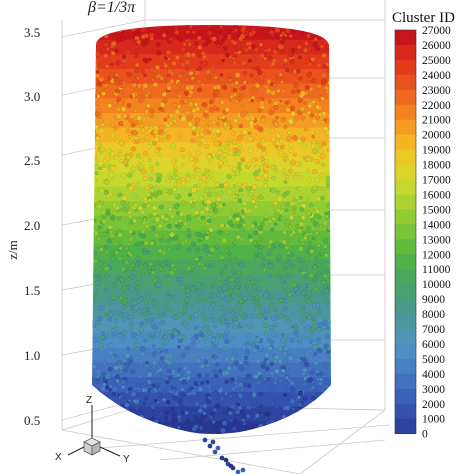 The width and height of the screenshot is (474, 474). What do you see at coordinates (433, 405) in the screenshot?
I see `colorbar-label: 2000` at bounding box center [433, 405].